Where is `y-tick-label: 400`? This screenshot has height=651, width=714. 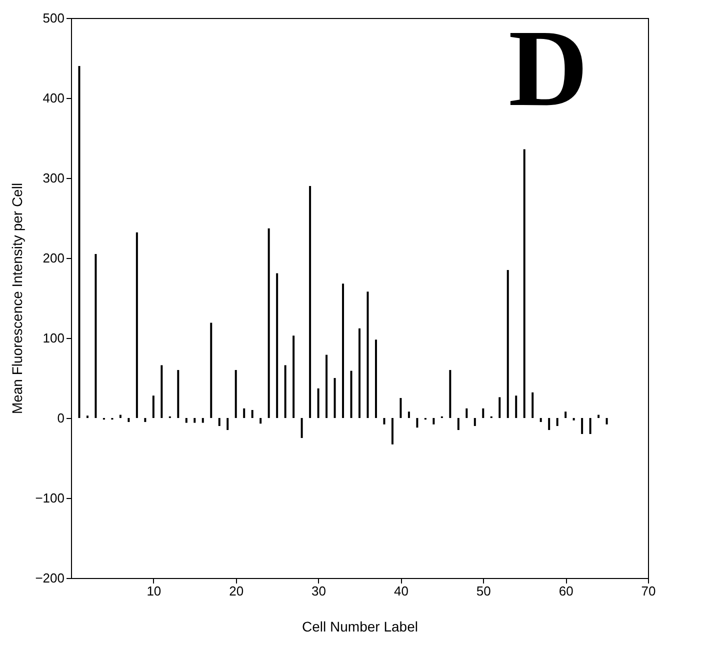 y-tick-label: 400 is located at coordinates (53, 98).